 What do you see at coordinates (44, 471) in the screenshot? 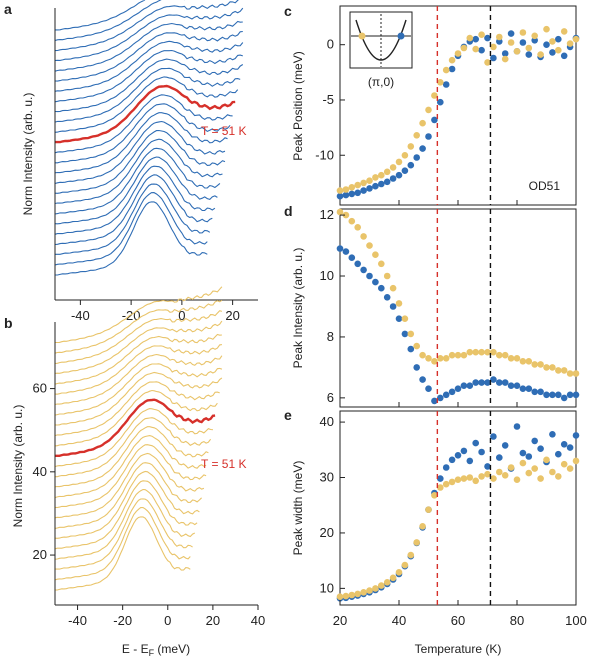
I see `y-ticks-b: 20 40 60` at bounding box center [44, 471].